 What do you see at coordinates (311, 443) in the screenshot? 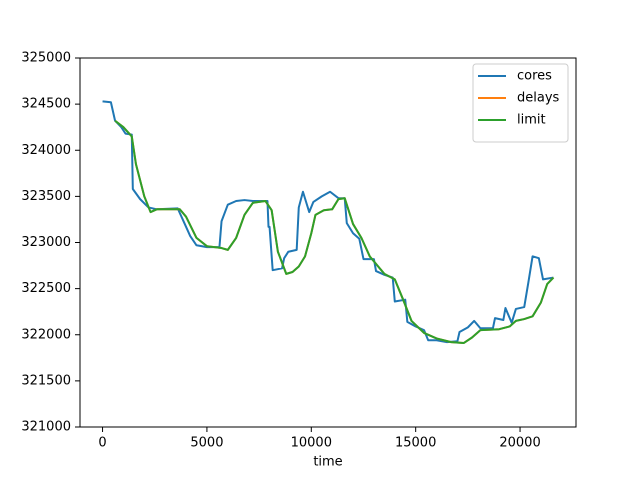
I see `x-tick-label: 10000` at bounding box center [311, 443].